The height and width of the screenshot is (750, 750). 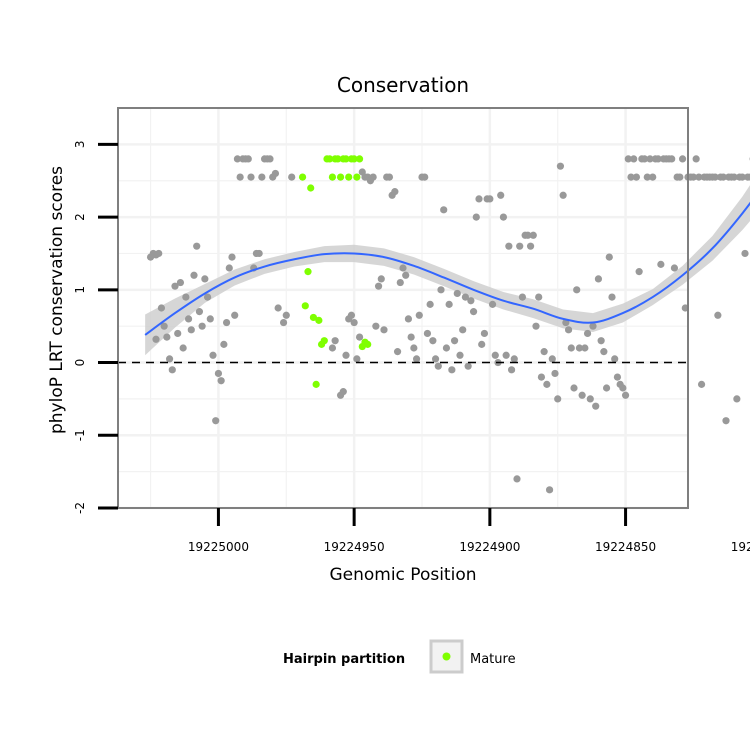 I want to click on y-tick-label: 3, so click(x=80, y=145).